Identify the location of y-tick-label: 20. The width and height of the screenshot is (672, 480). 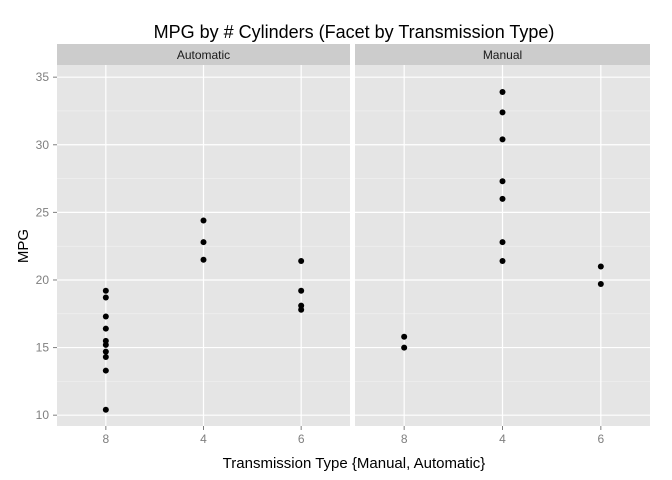
(43, 280).